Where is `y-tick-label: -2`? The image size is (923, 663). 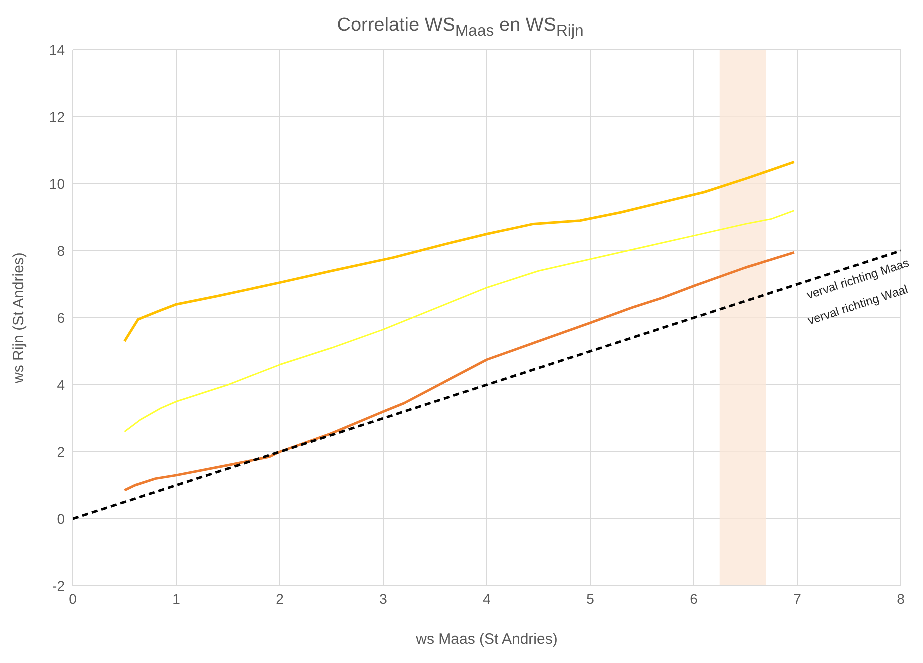
y-tick-label: -2 is located at coordinates (59, 586).